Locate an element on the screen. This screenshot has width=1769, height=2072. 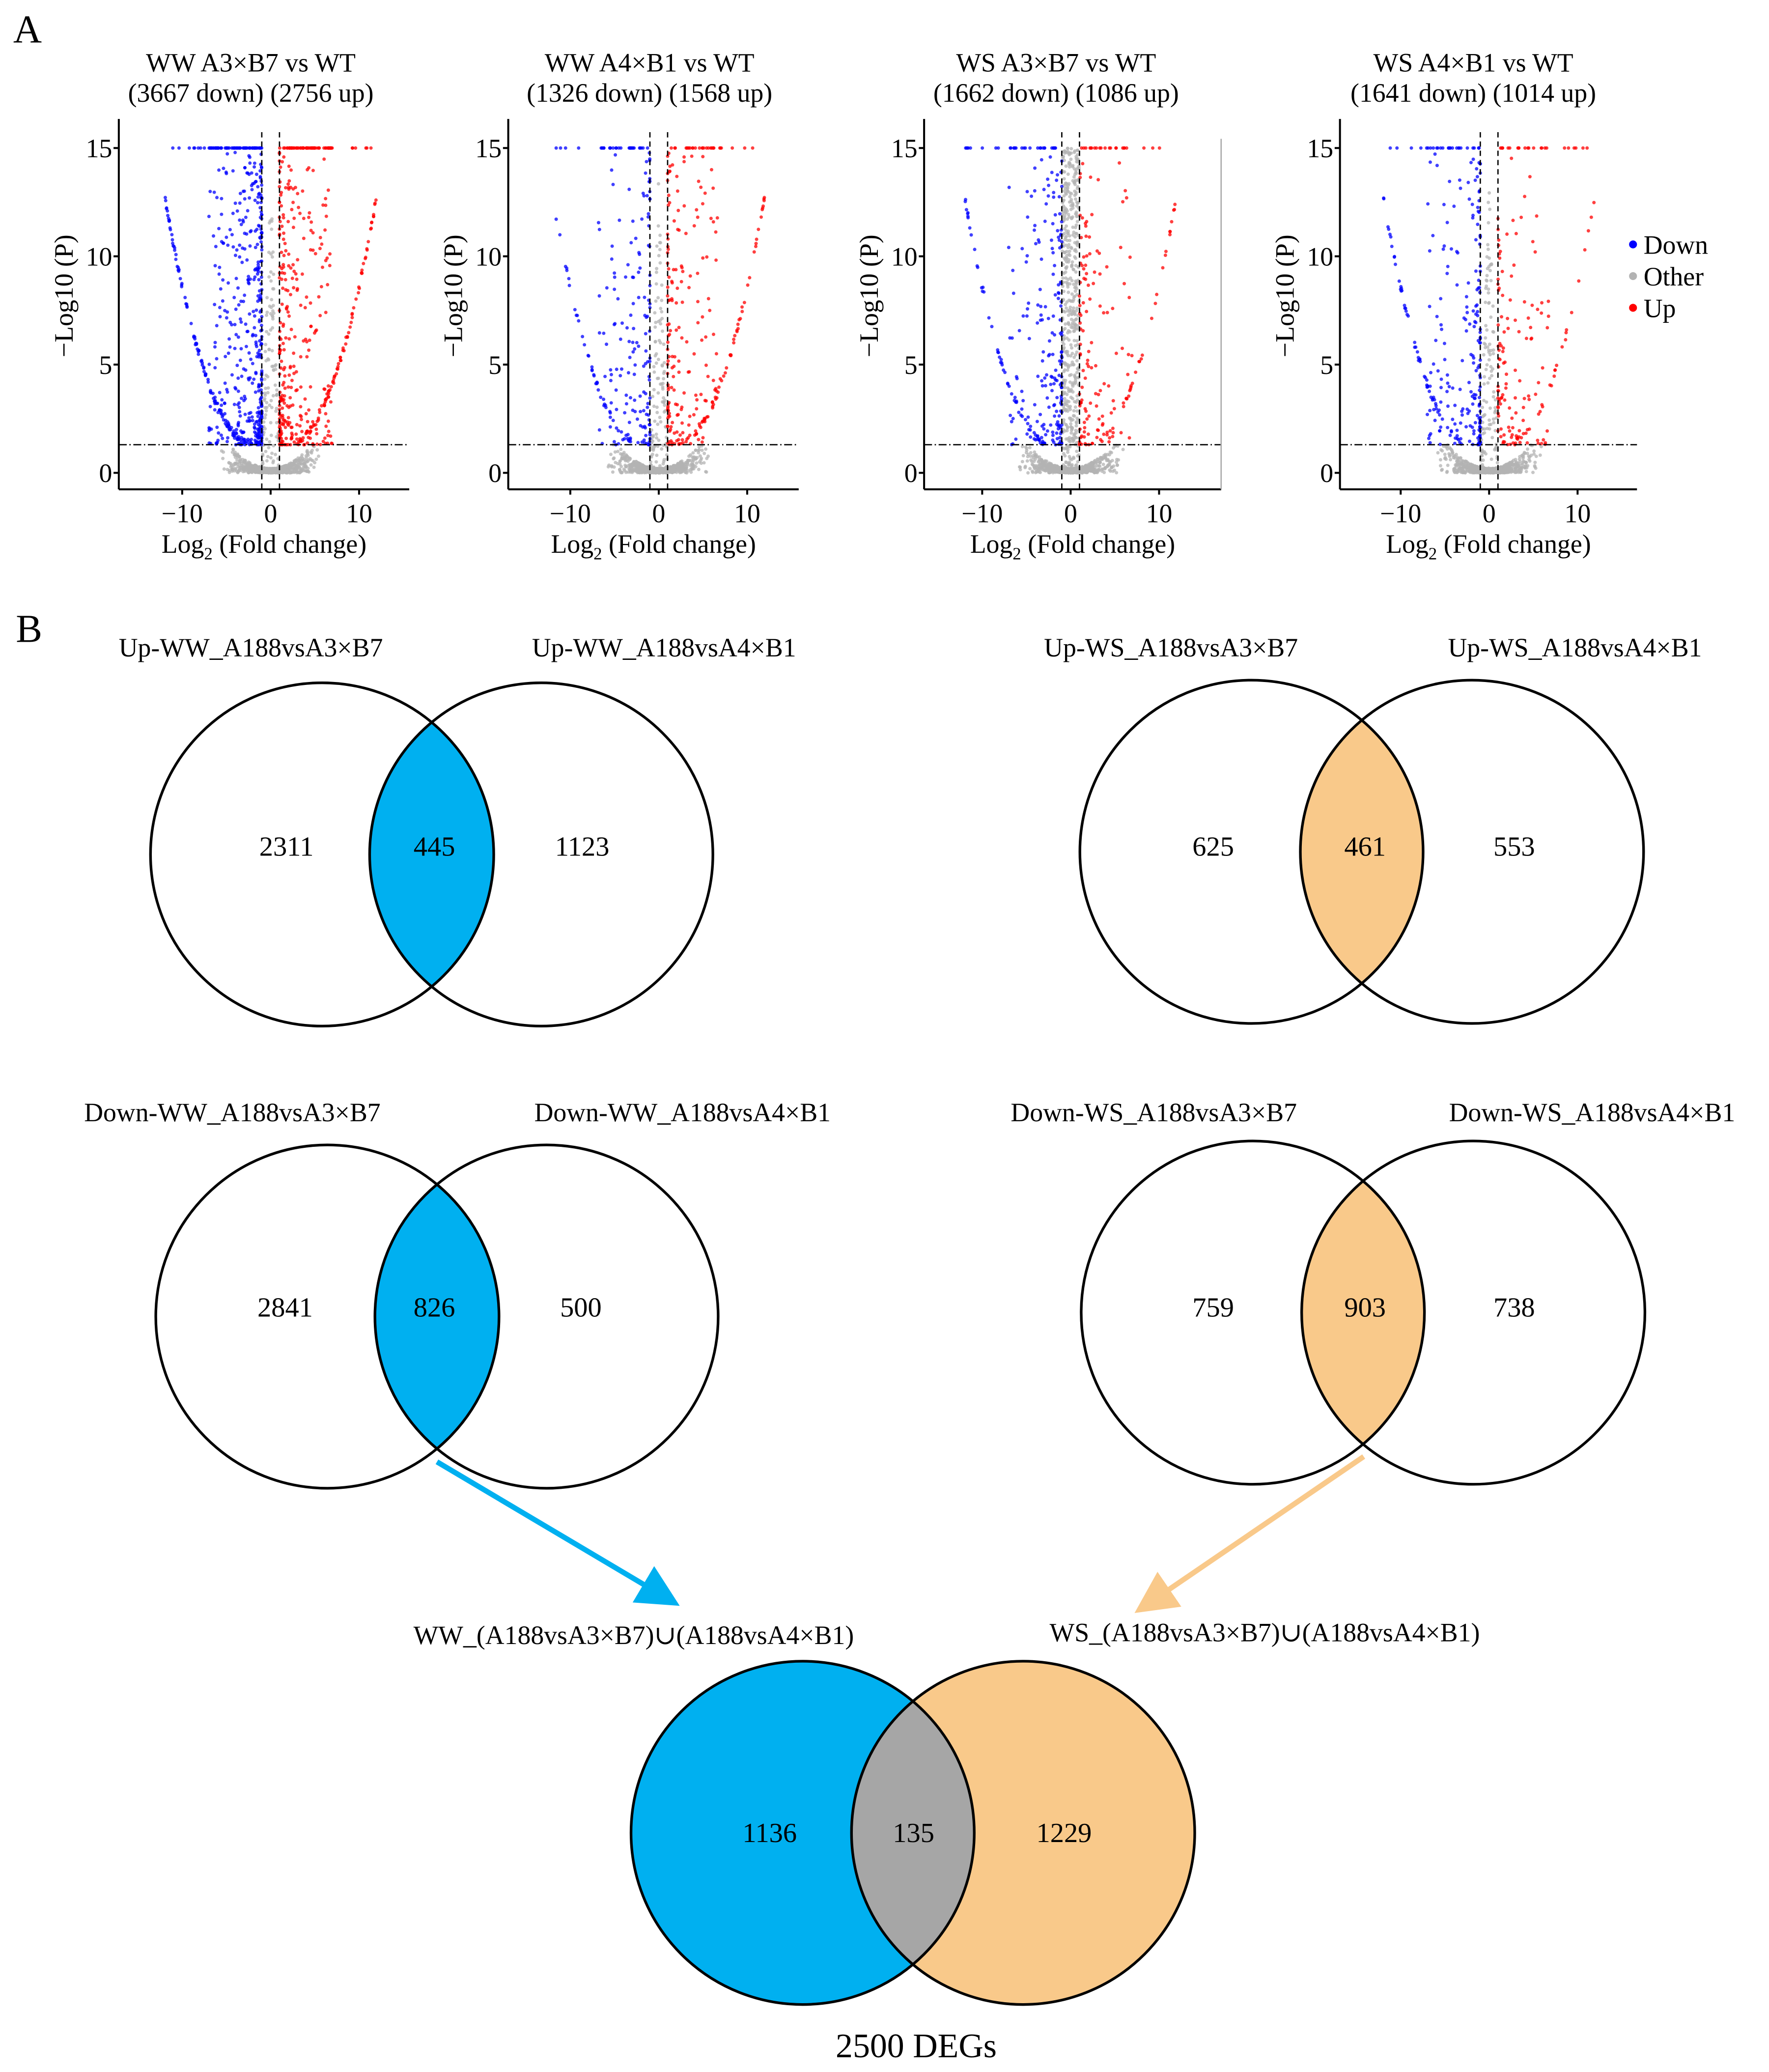
y-tick-label: 5 is located at coordinates (495, 365).